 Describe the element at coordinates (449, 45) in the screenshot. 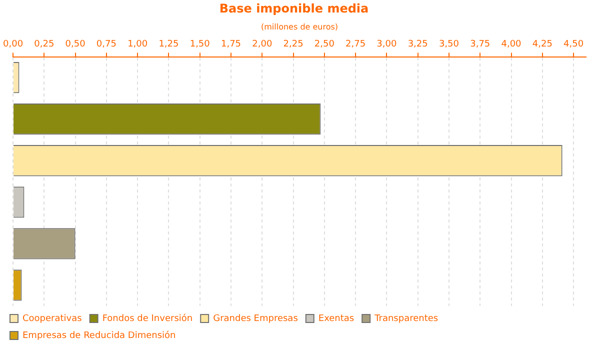

I see `x-tick-label: 3,50` at that location.